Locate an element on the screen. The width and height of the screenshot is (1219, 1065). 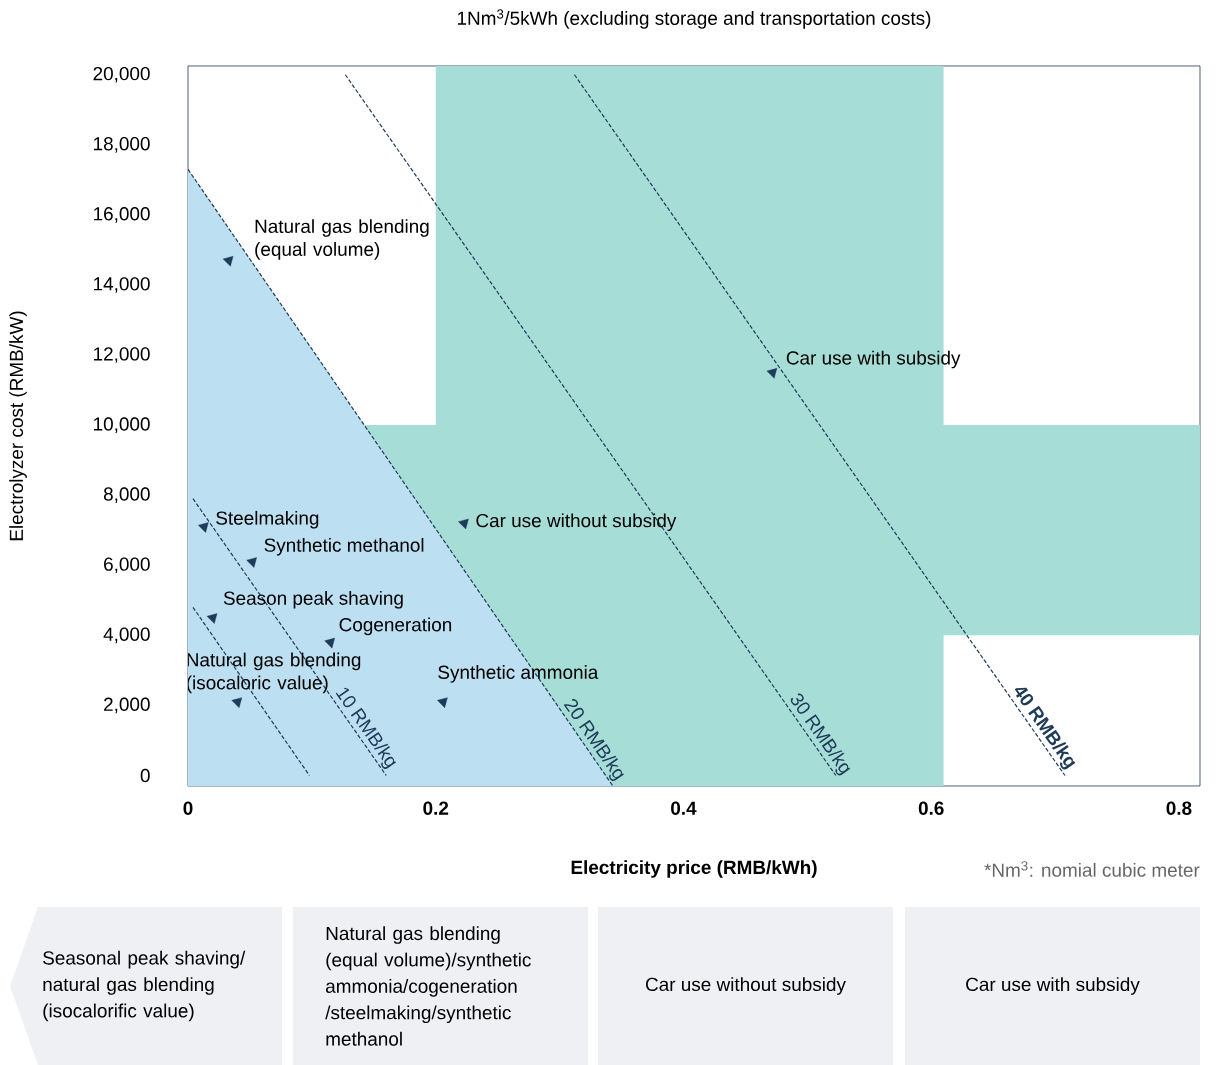
annotation: Steelmaking is located at coordinates (267, 519).